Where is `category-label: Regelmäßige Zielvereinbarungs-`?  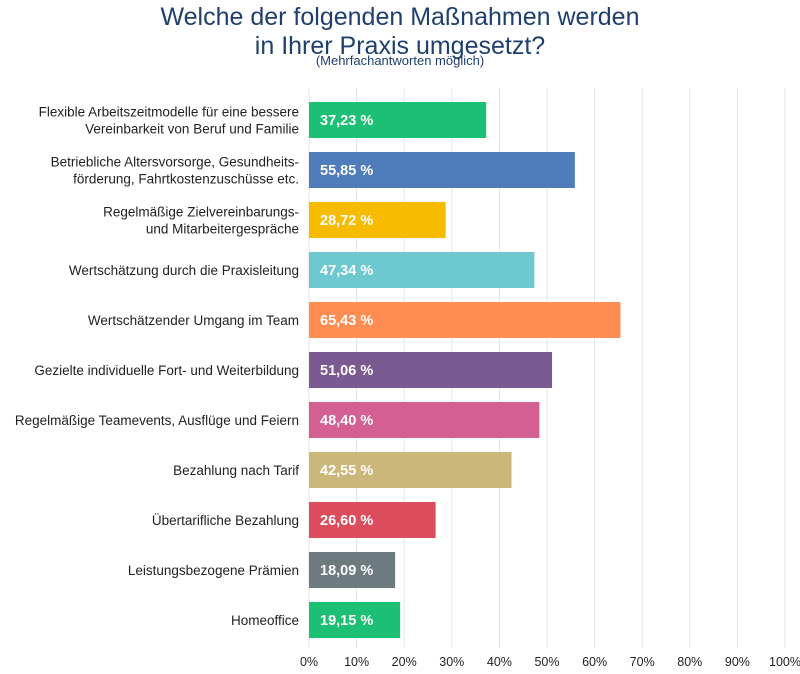
category-label: Regelmäßige Zielvereinbarungs- is located at coordinates (201, 212).